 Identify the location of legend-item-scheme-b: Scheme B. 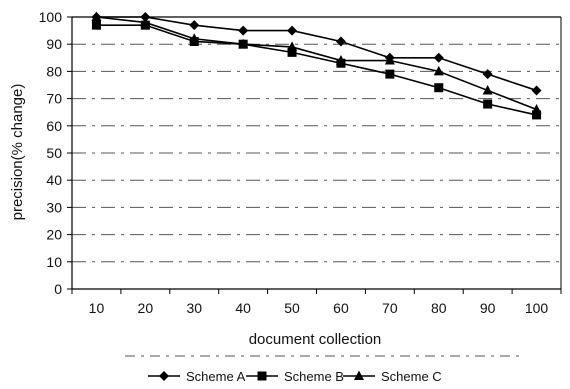
(295, 376).